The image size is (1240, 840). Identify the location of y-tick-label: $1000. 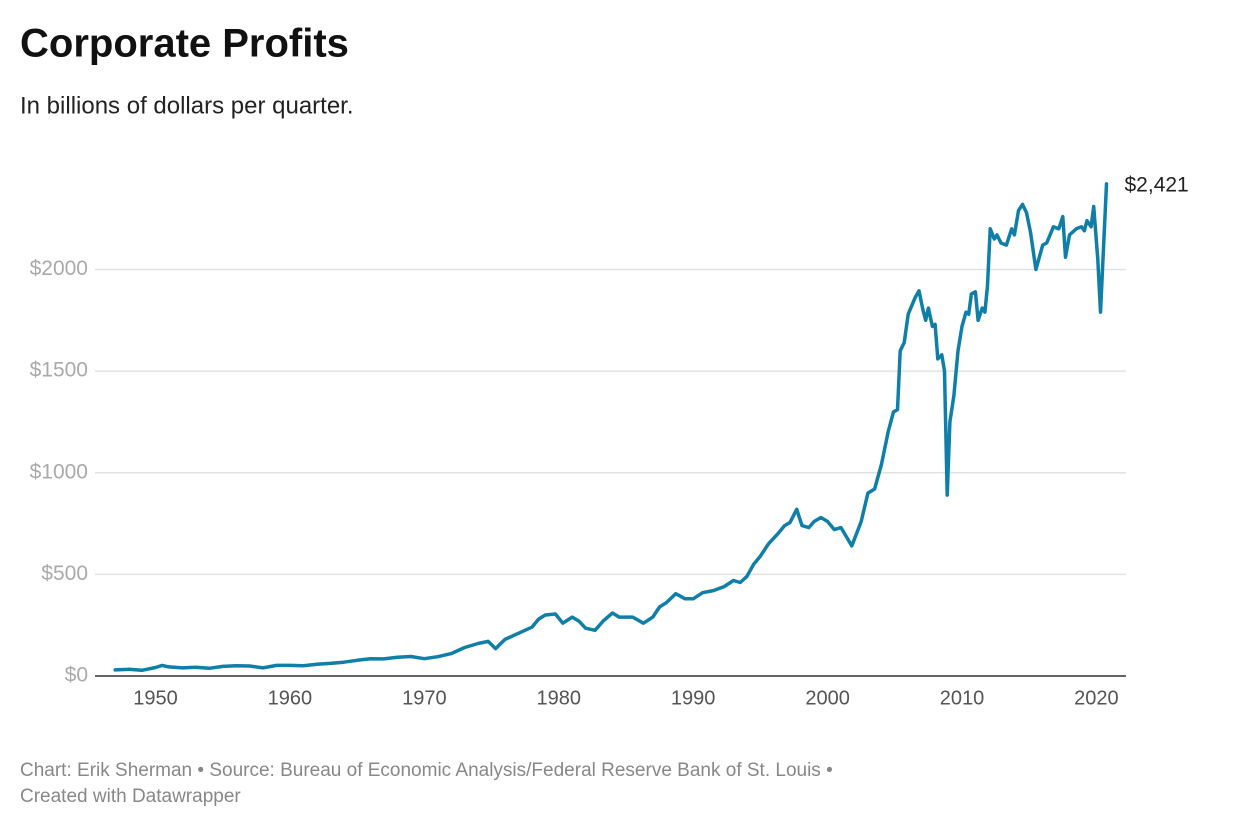
(59, 471).